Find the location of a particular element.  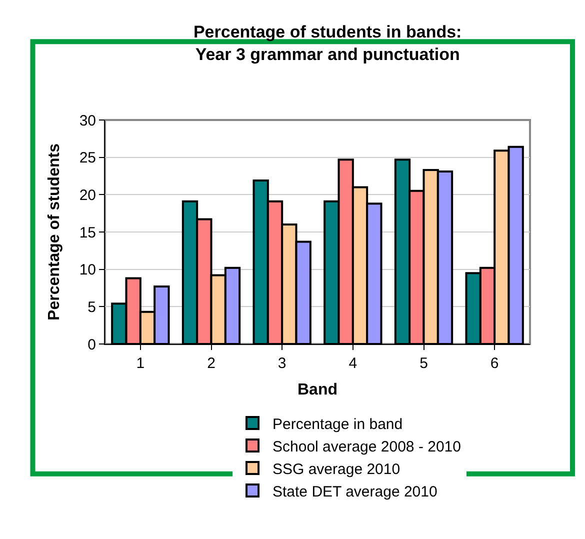

legend-label: School average 2008 - 2010 is located at coordinates (366, 447).